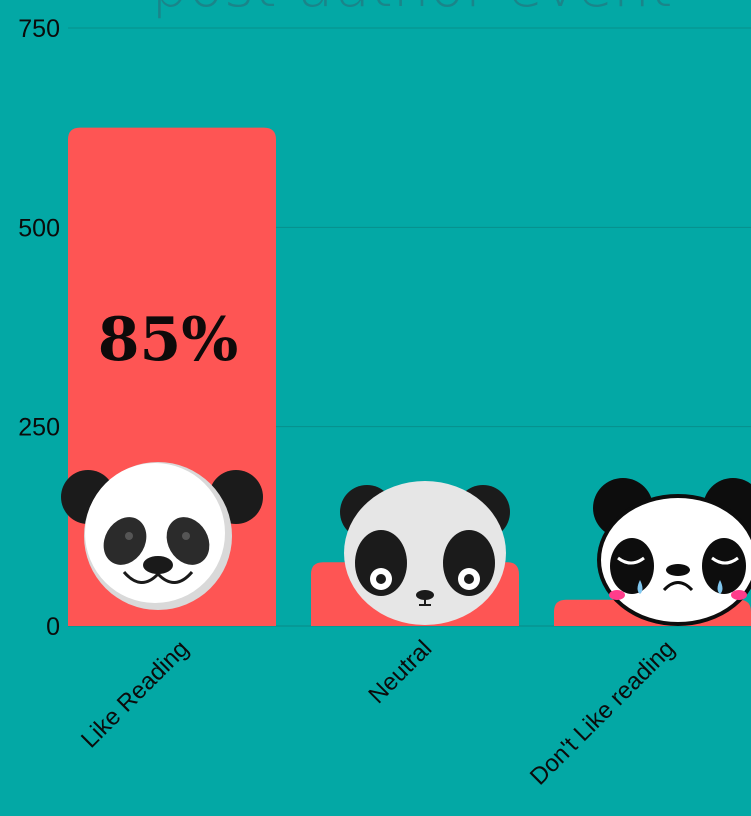  Describe the element at coordinates (162, 536) in the screenshot. I see `panda-smiling-icon` at that location.